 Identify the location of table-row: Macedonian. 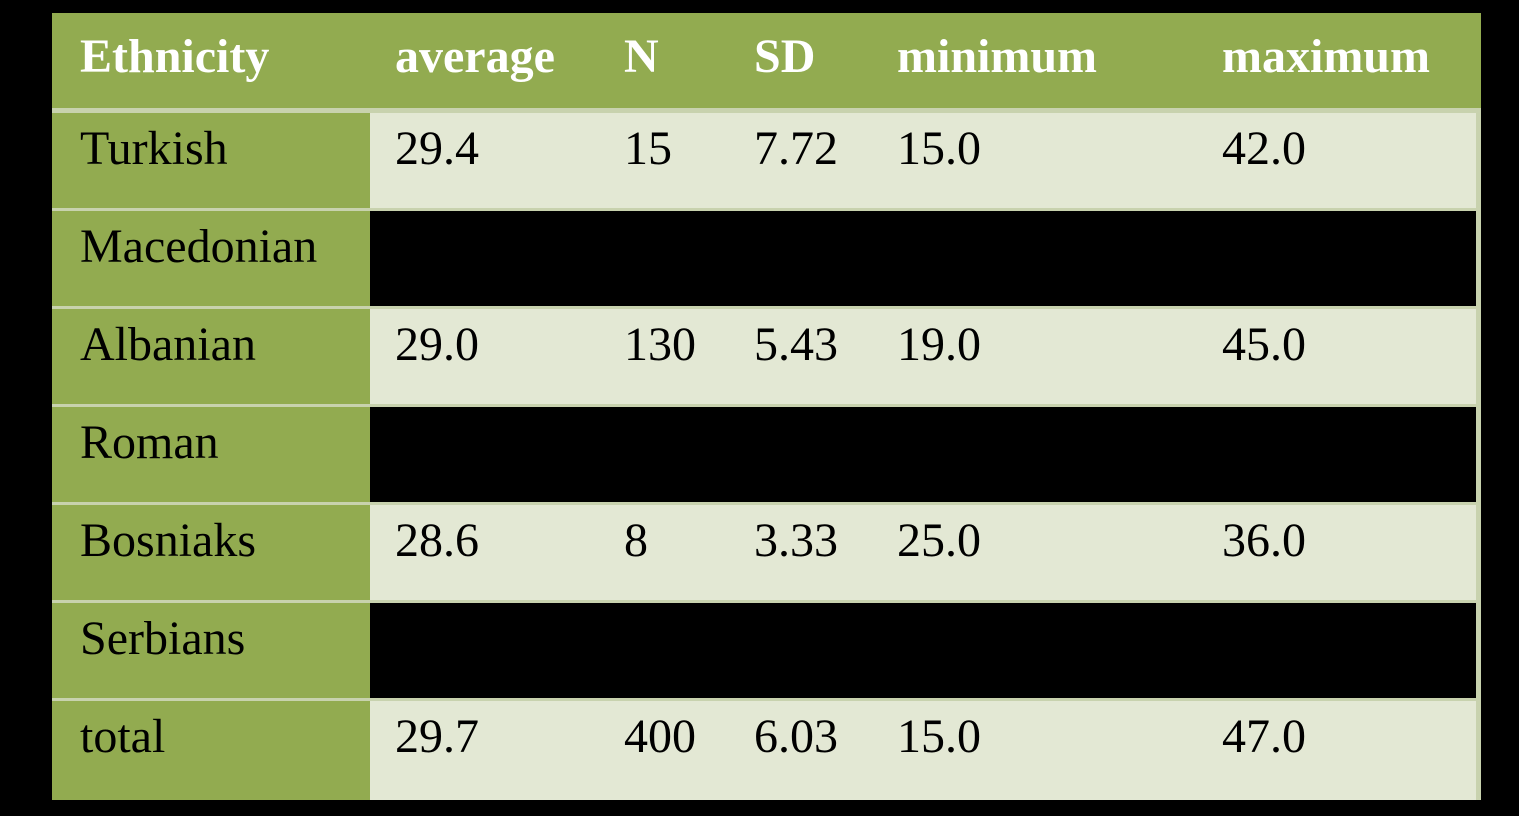
(766, 258).